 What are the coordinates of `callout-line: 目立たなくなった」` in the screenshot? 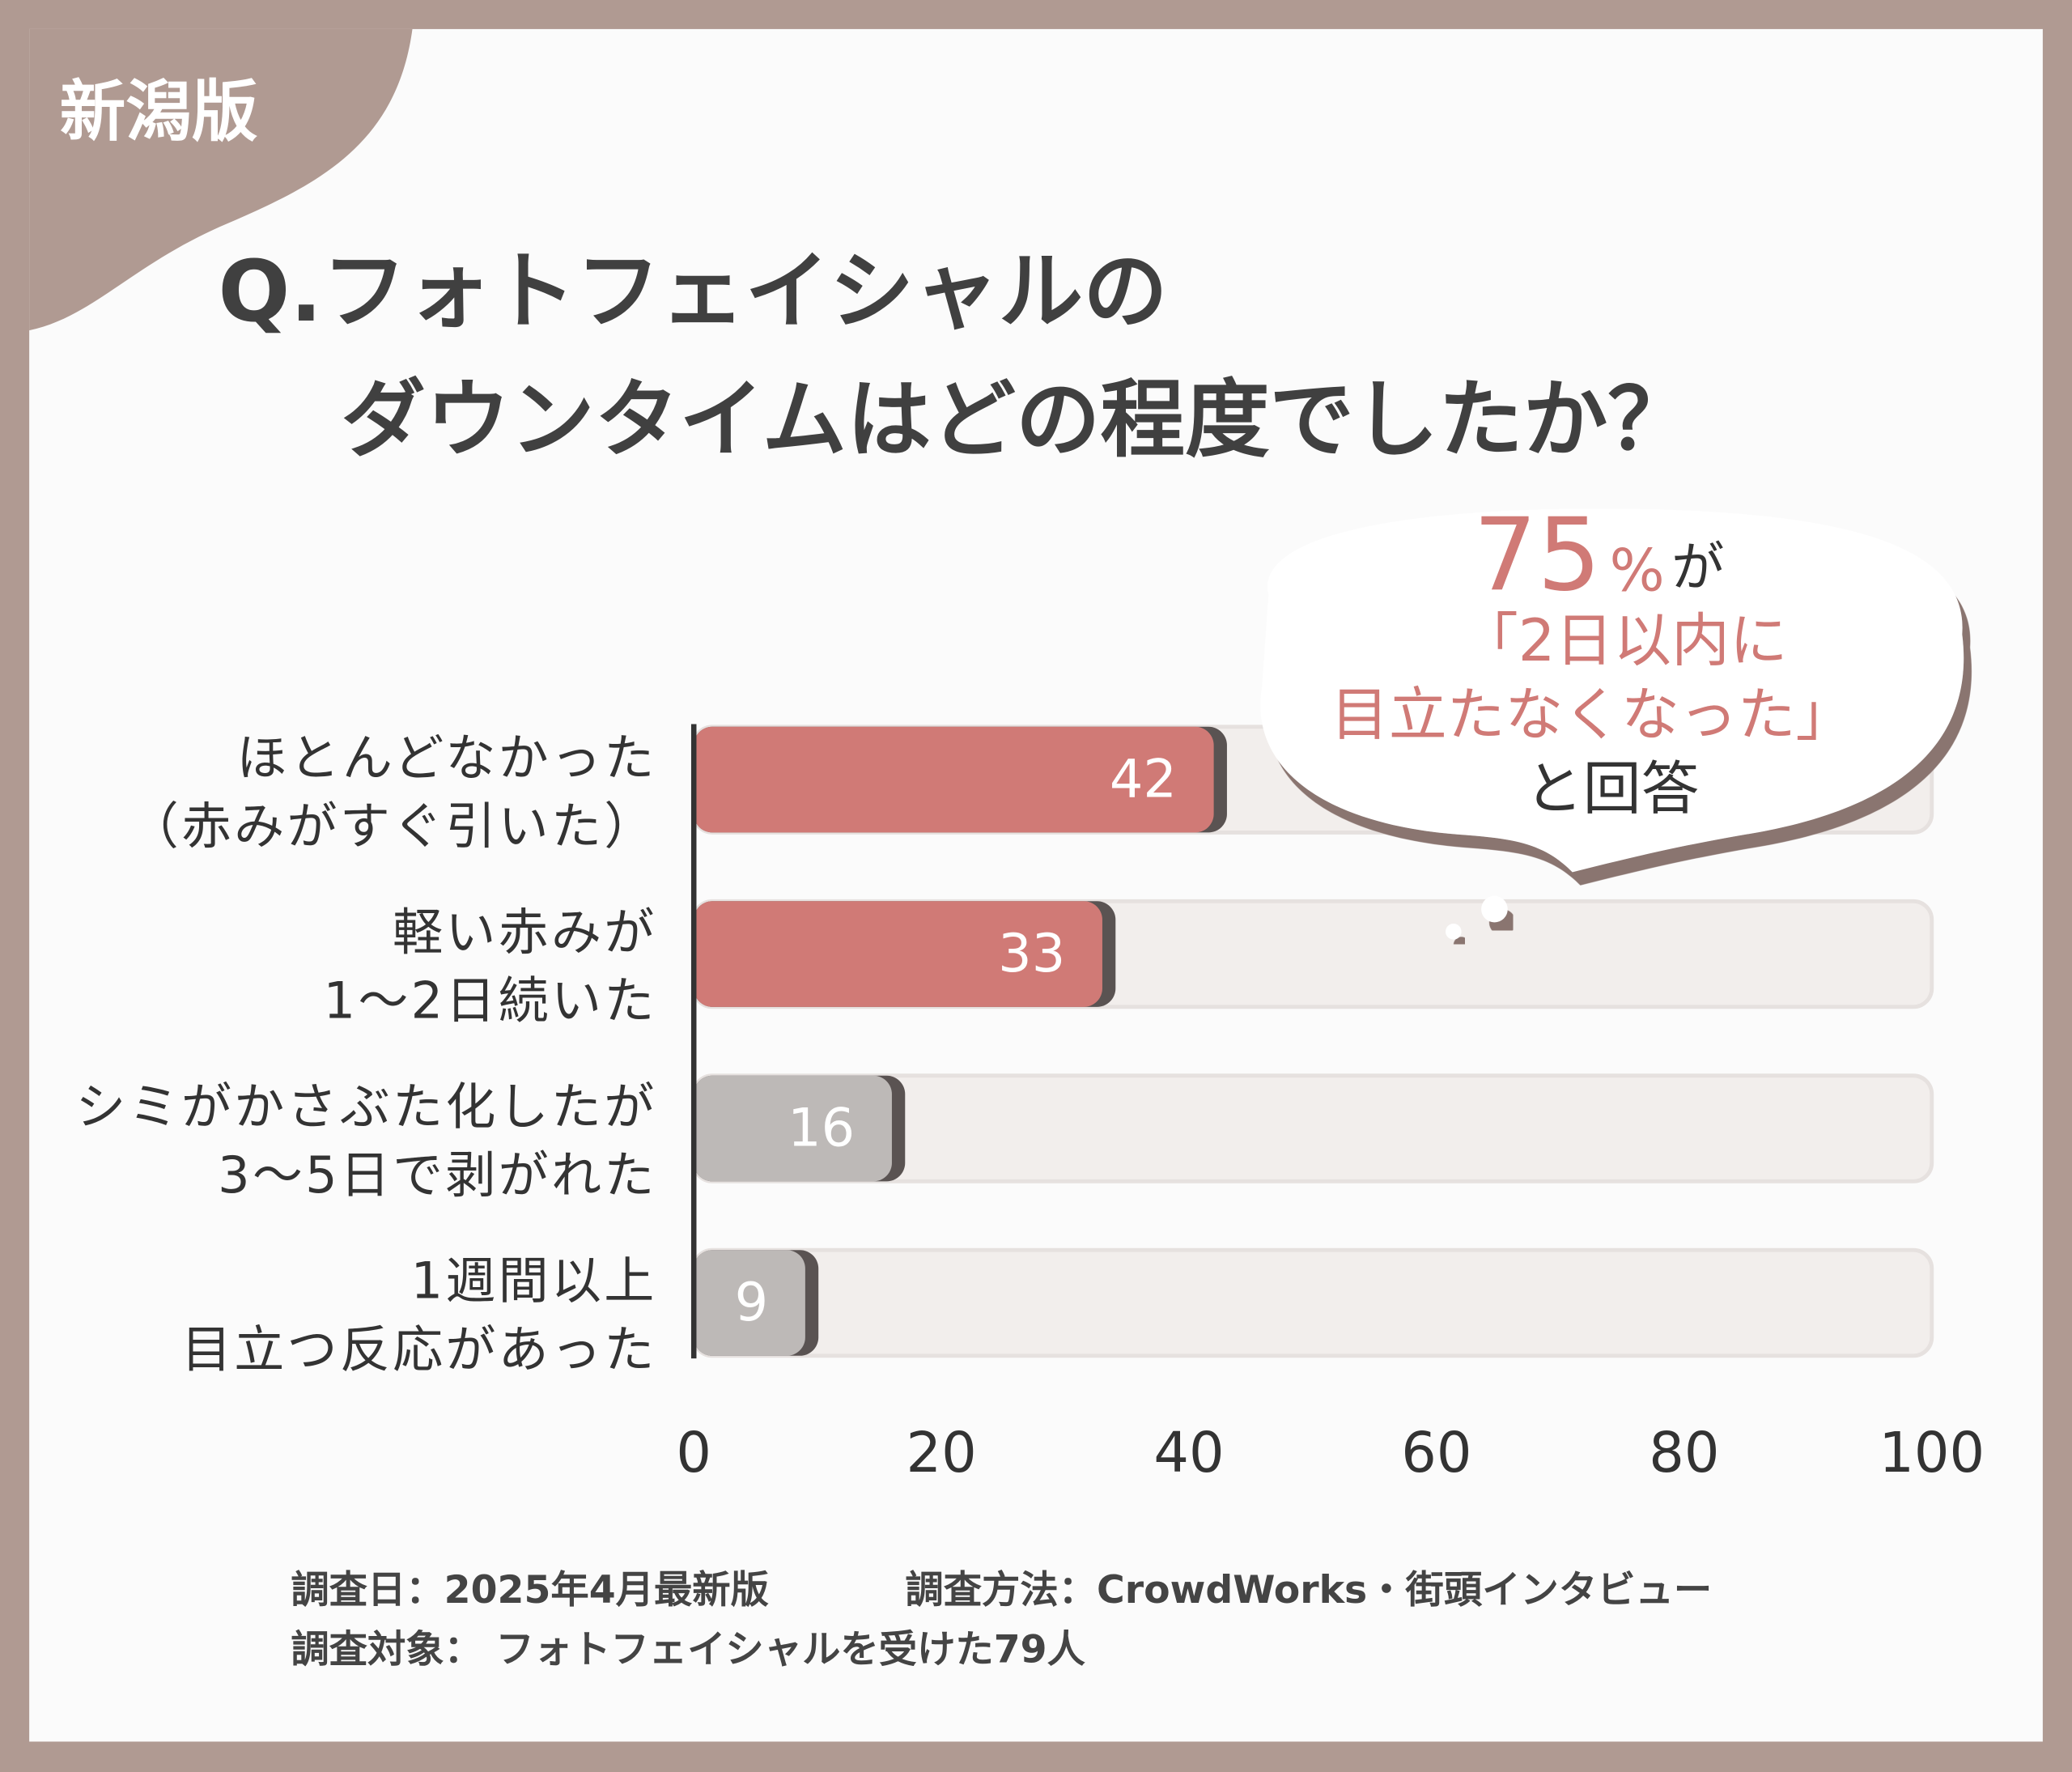 It's located at (1592, 715).